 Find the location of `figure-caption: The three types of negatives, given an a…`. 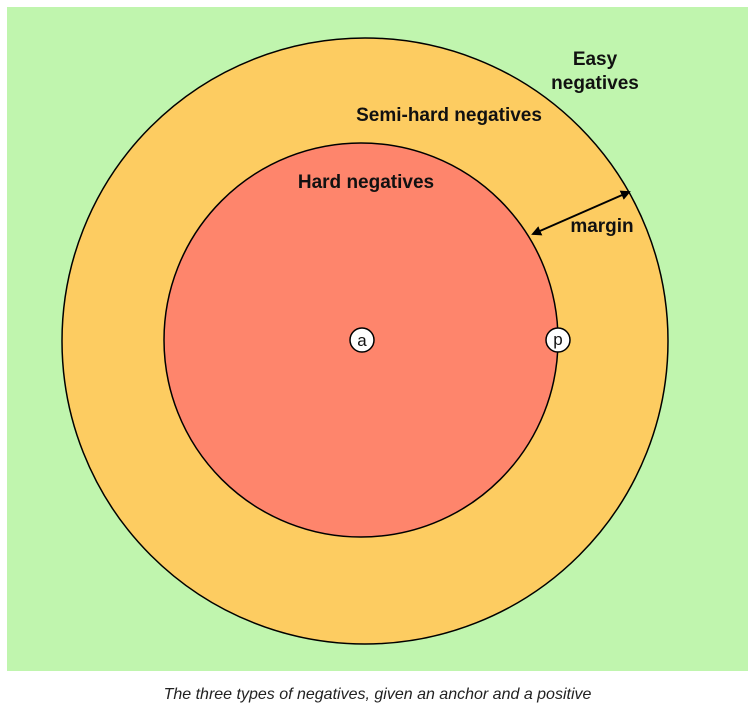

figure-caption: The three types of negatives, given an a… is located at coordinates (377, 694).